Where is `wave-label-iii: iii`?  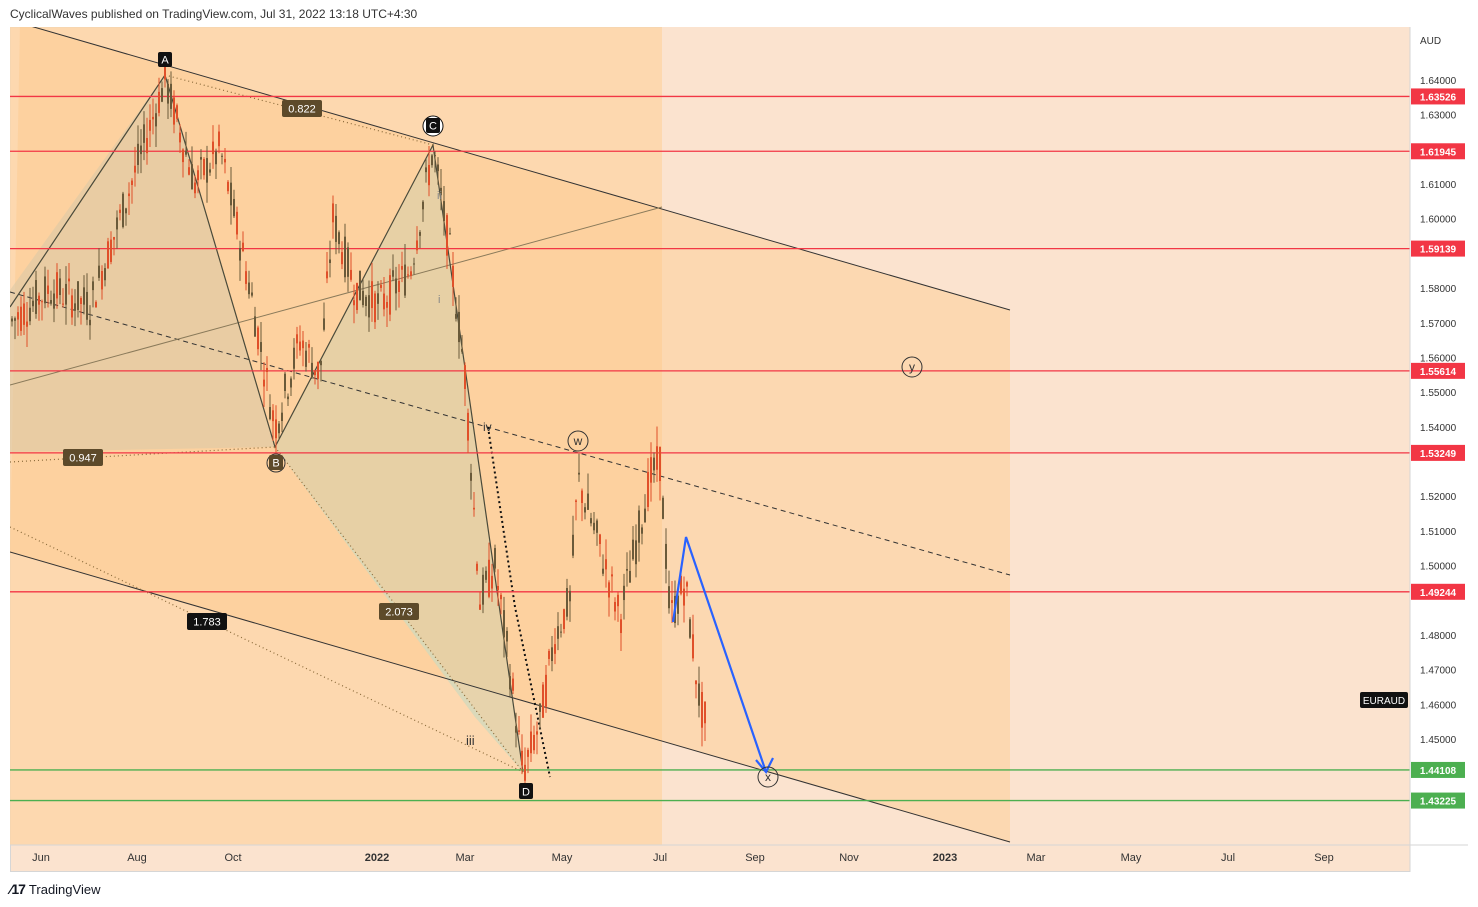 wave-label-iii: iii is located at coordinates (470, 740).